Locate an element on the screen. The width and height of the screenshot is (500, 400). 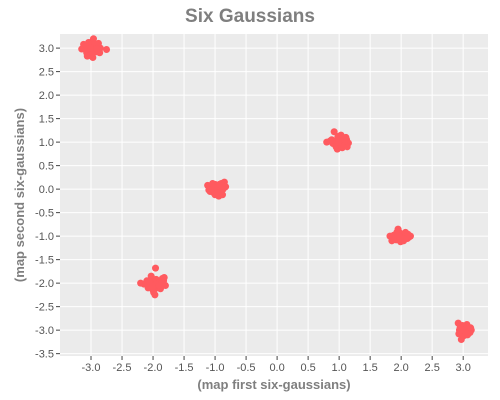
y-tick-label: -2.0 is located at coordinates (44, 284).